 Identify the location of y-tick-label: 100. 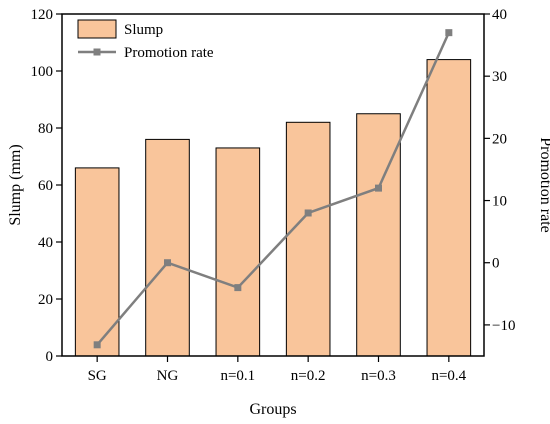
(42, 72).